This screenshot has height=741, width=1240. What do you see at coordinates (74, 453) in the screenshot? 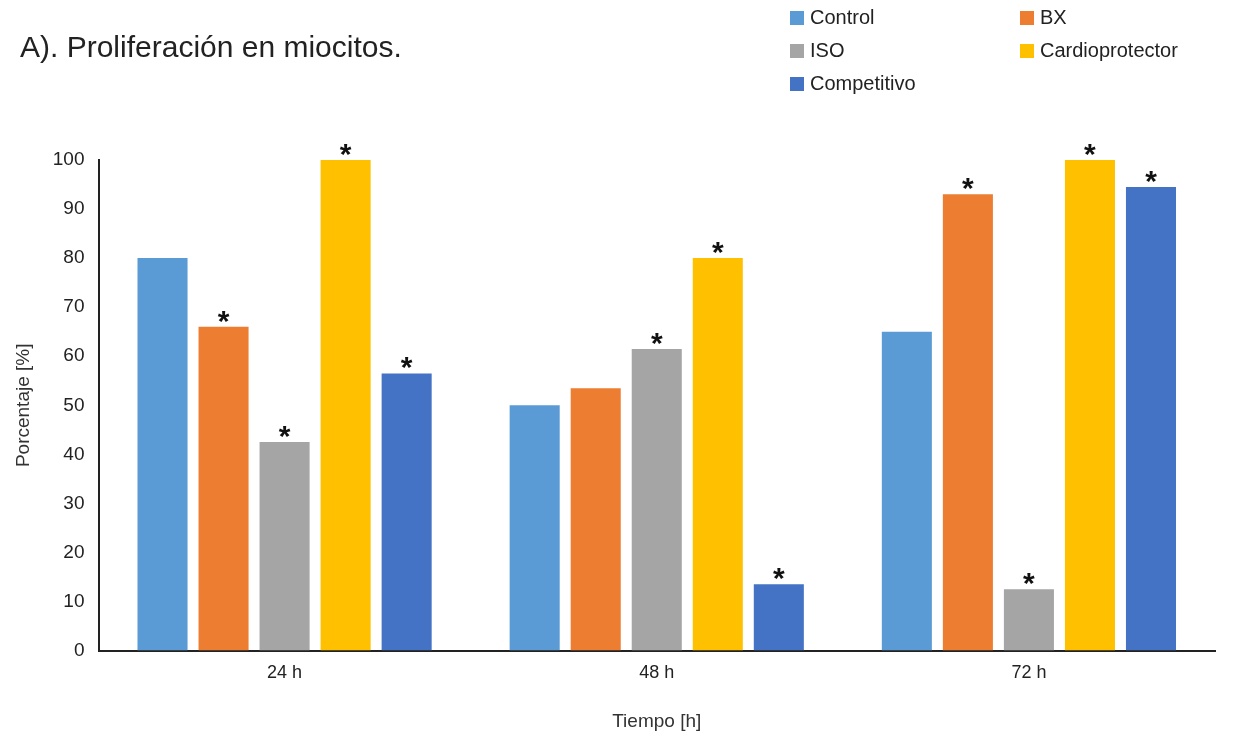
I see `y-tick-label: 40` at bounding box center [74, 453].